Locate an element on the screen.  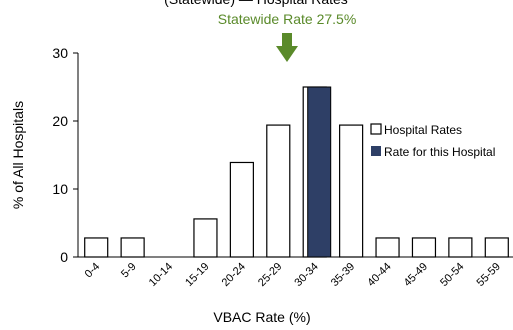
statewide-arrow-shaft is located at coordinates (287, 40).